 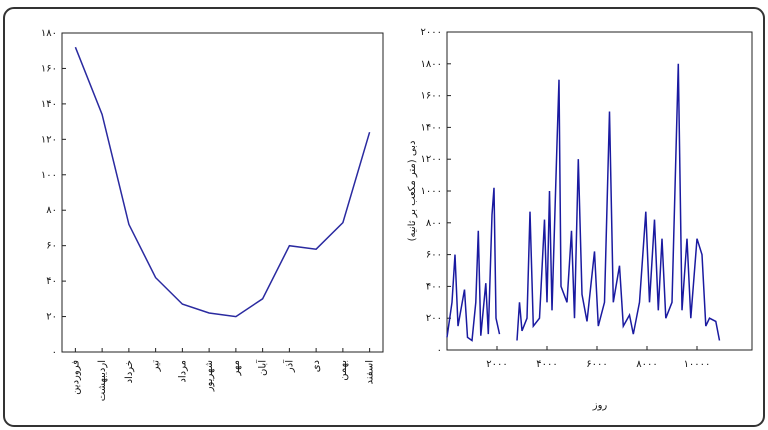 I want to click on x-tick-label: اسفند, so click(x=370, y=372).